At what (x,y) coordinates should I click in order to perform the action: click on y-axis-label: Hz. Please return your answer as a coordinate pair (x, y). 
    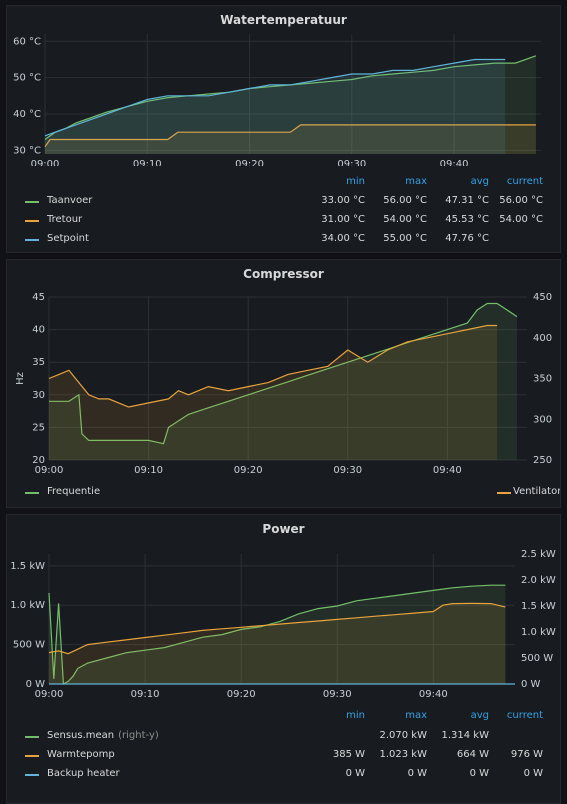
    Looking at the image, I should click on (20, 378).